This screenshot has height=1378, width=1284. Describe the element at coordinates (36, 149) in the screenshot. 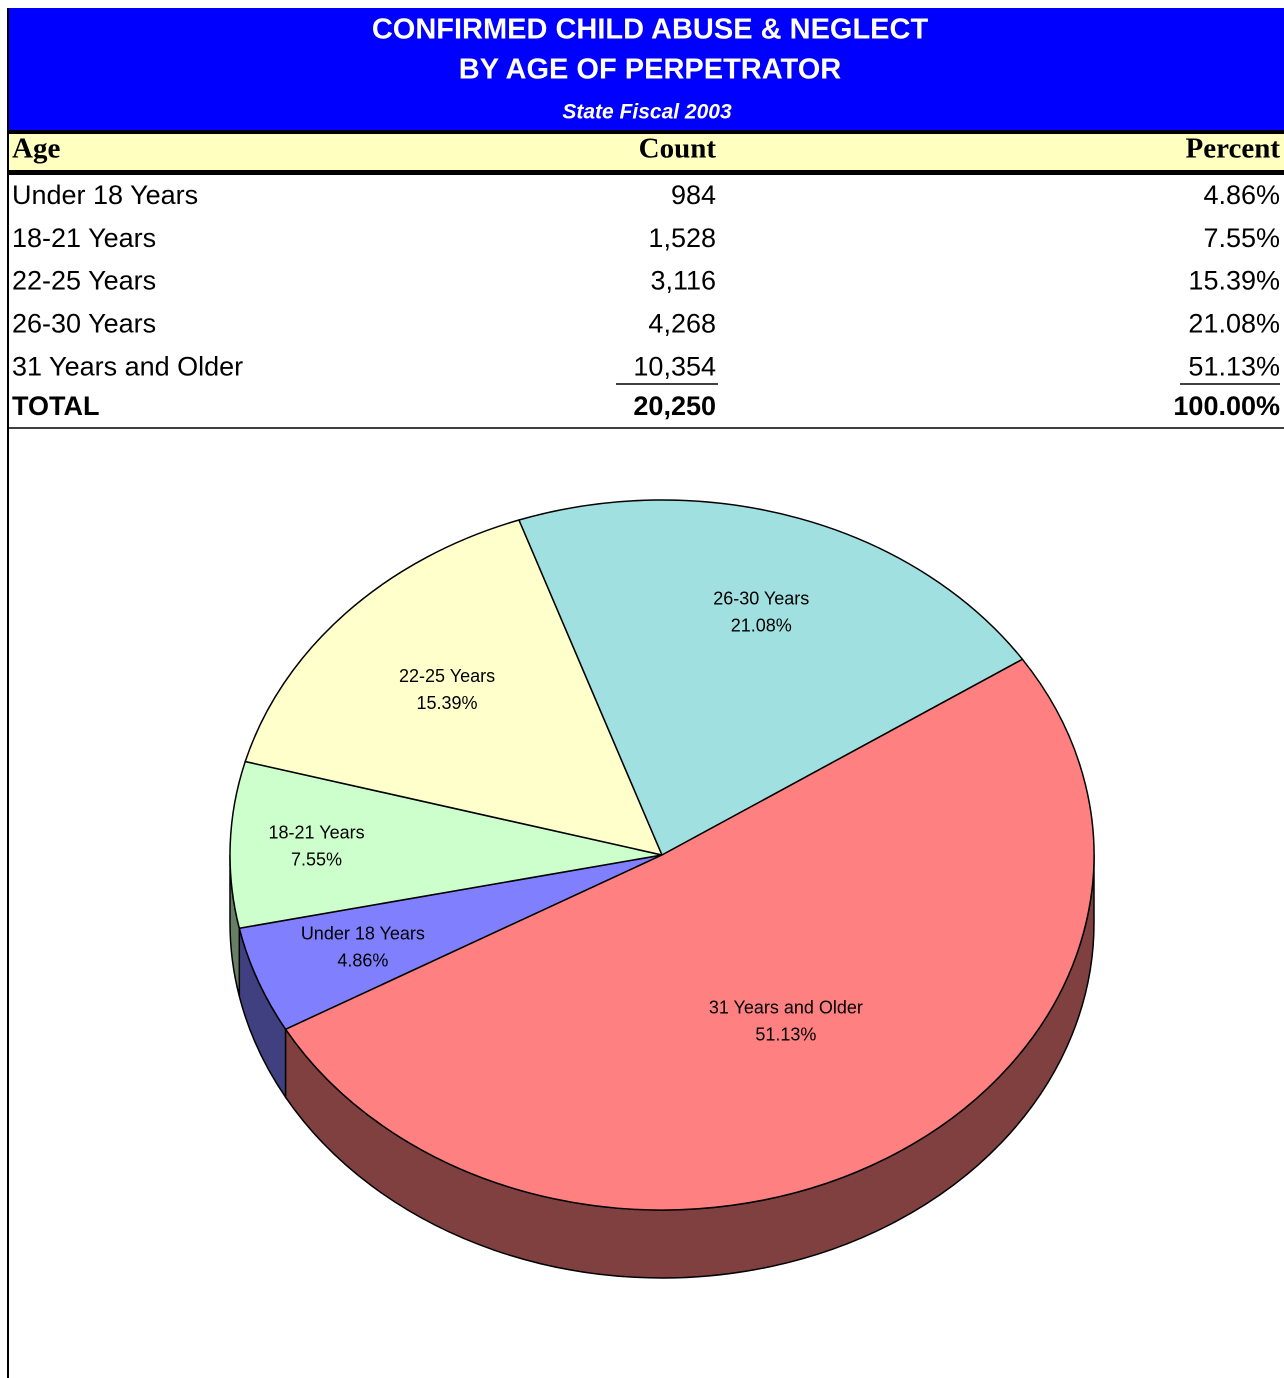

I see `column-header: Age` at that location.